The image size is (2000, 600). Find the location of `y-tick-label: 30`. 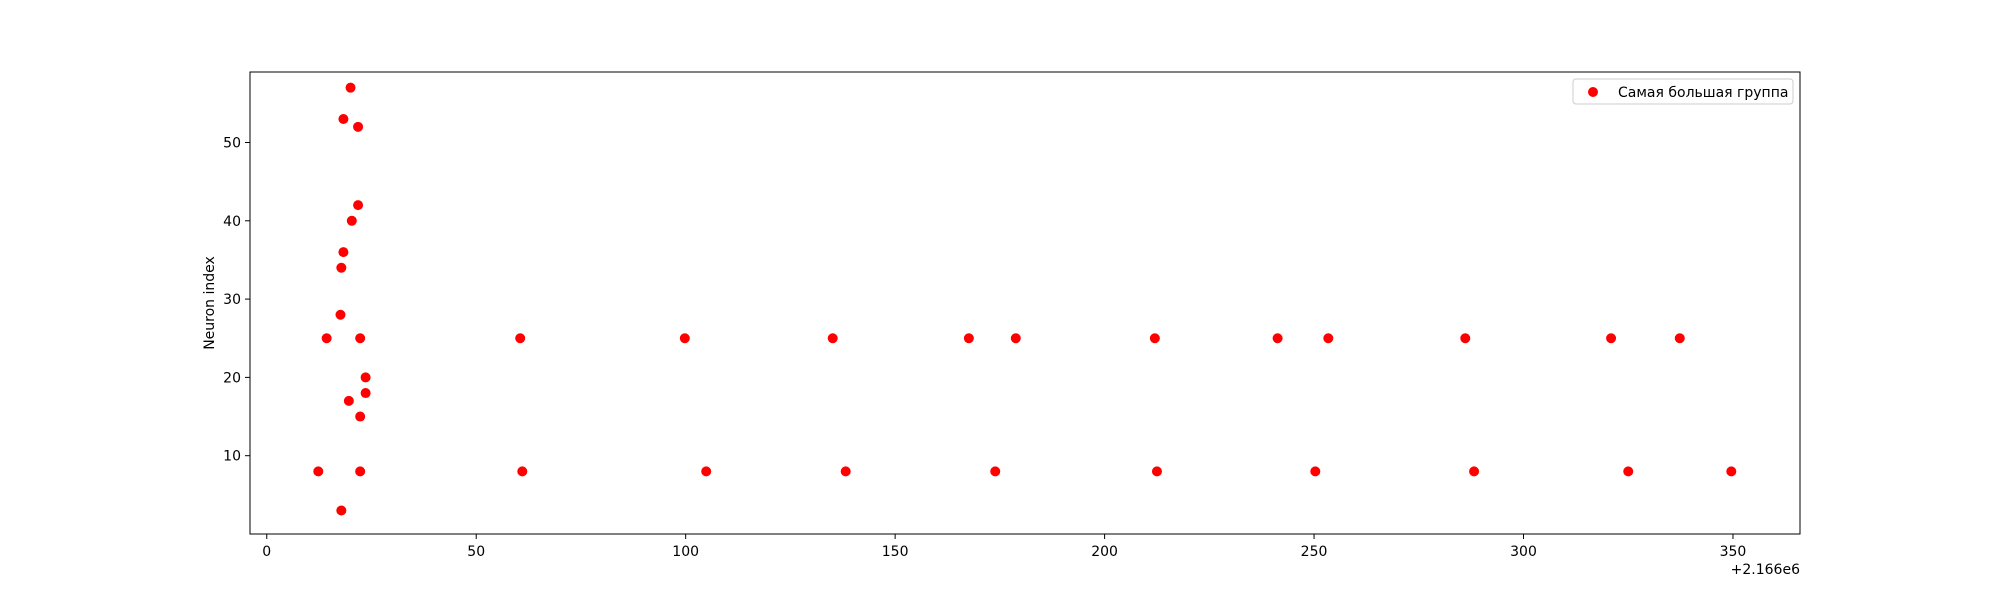

y-tick-label: 30 is located at coordinates (232, 300).